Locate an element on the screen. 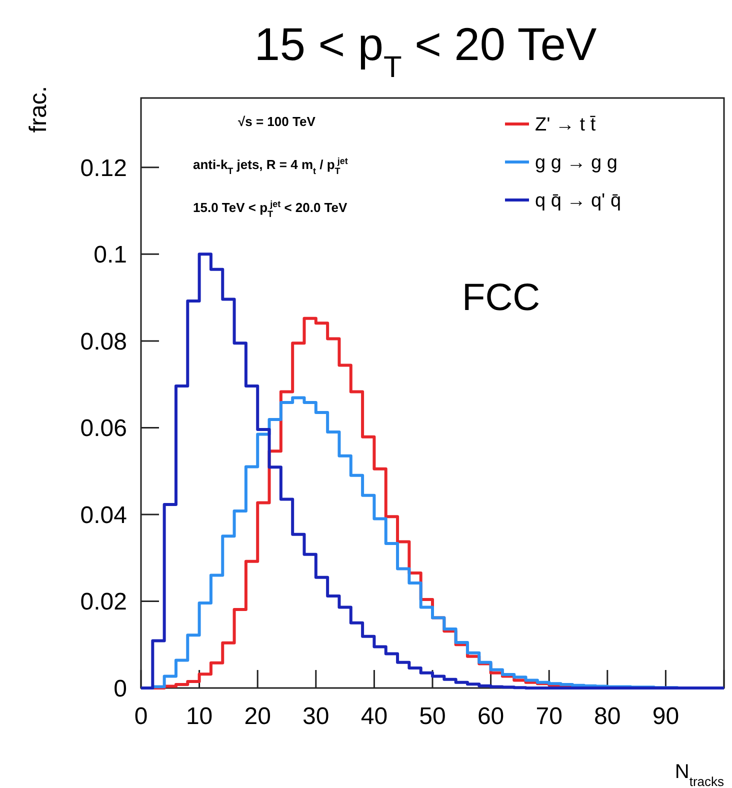 Image resolution: width=732 pixels, height=788 pixels. x-tick-label: 50 is located at coordinates (432, 716).